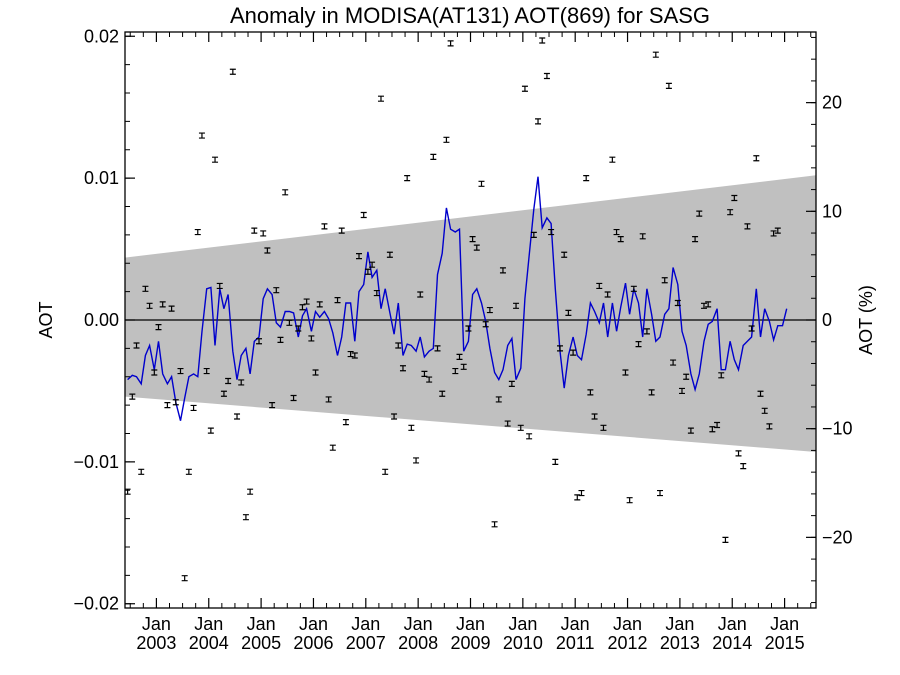 The image size is (900, 675). I want to click on x-tick-year-label: 2015, so click(785, 643).